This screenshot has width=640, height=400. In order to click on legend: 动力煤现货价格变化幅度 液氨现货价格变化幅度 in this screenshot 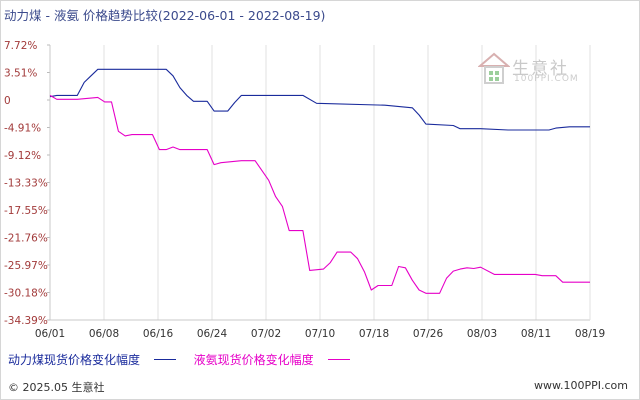, I will do `click(186, 359)`.